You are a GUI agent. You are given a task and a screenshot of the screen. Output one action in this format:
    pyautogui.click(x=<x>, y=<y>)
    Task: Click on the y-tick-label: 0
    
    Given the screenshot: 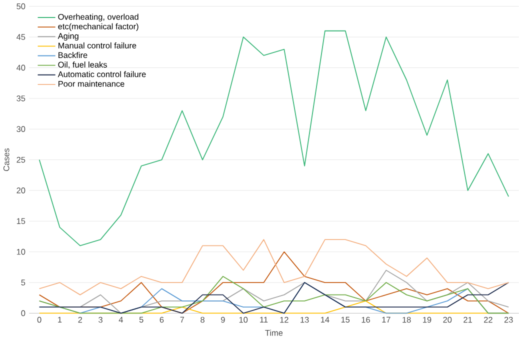 What is the action you would take?
    pyautogui.click(x=23, y=313)
    